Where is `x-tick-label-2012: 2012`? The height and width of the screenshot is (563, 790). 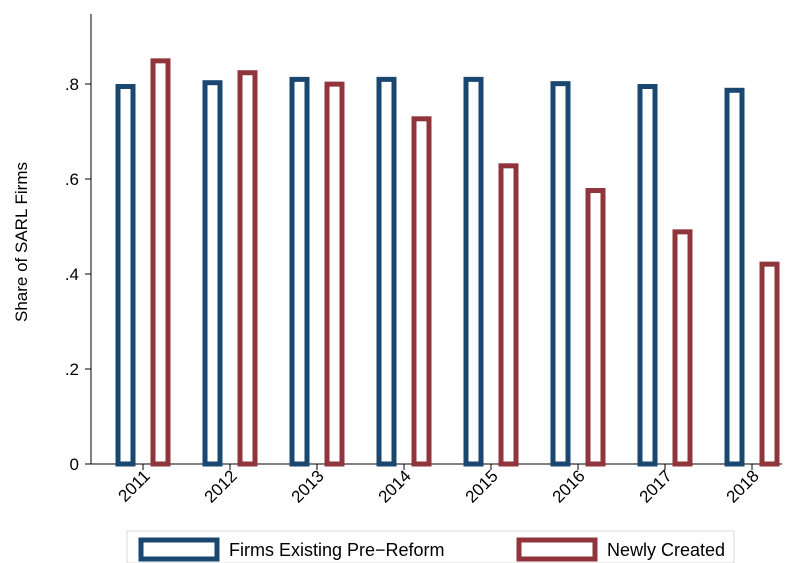
x-tick-label-2012: 2012 is located at coordinates (221, 486).